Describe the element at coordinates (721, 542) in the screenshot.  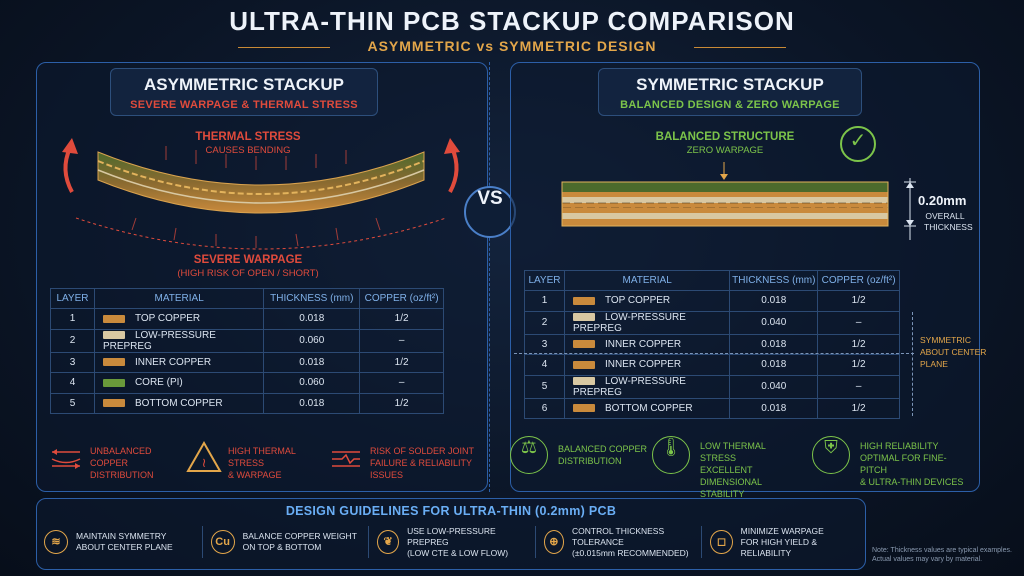
I see `square-icon: ◻` at that location.